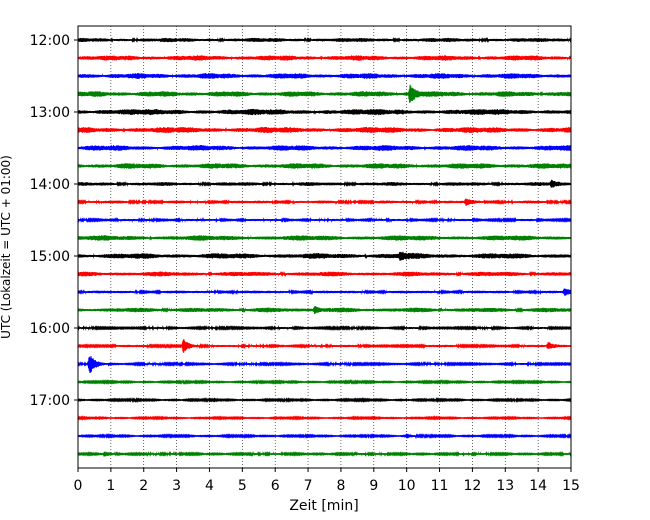  What do you see at coordinates (440, 486) in the screenshot?
I see `x-tick-label: 11` at bounding box center [440, 486].